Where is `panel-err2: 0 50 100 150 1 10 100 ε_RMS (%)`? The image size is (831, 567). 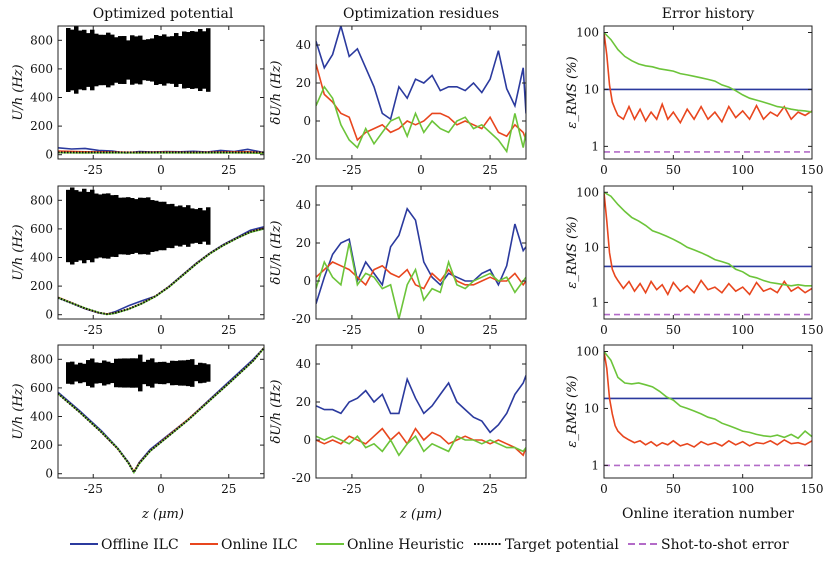 panel-err2: 0 50 100 150 1 10 100 ε_RMS (%) is located at coordinates (694, 261).